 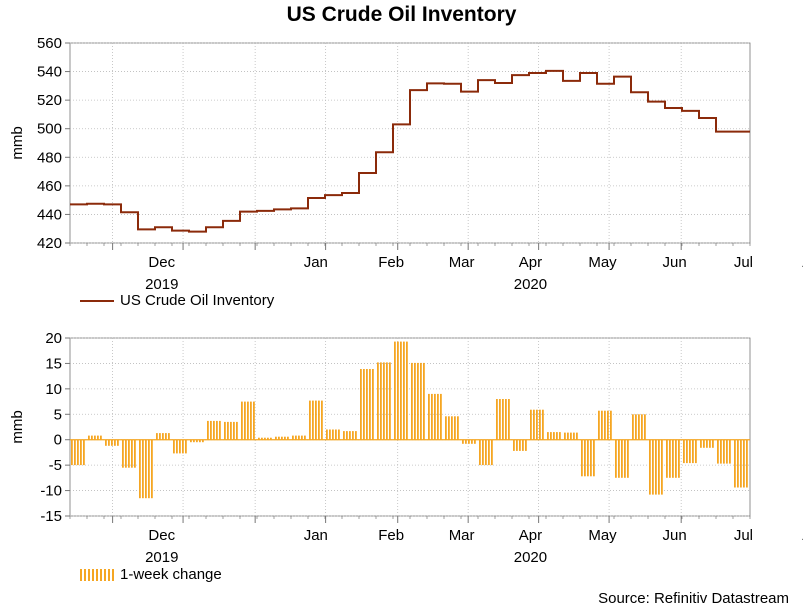 What do you see at coordinates (161, 262) in the screenshot?
I see `line-chart-month-label: Dec` at bounding box center [161, 262].